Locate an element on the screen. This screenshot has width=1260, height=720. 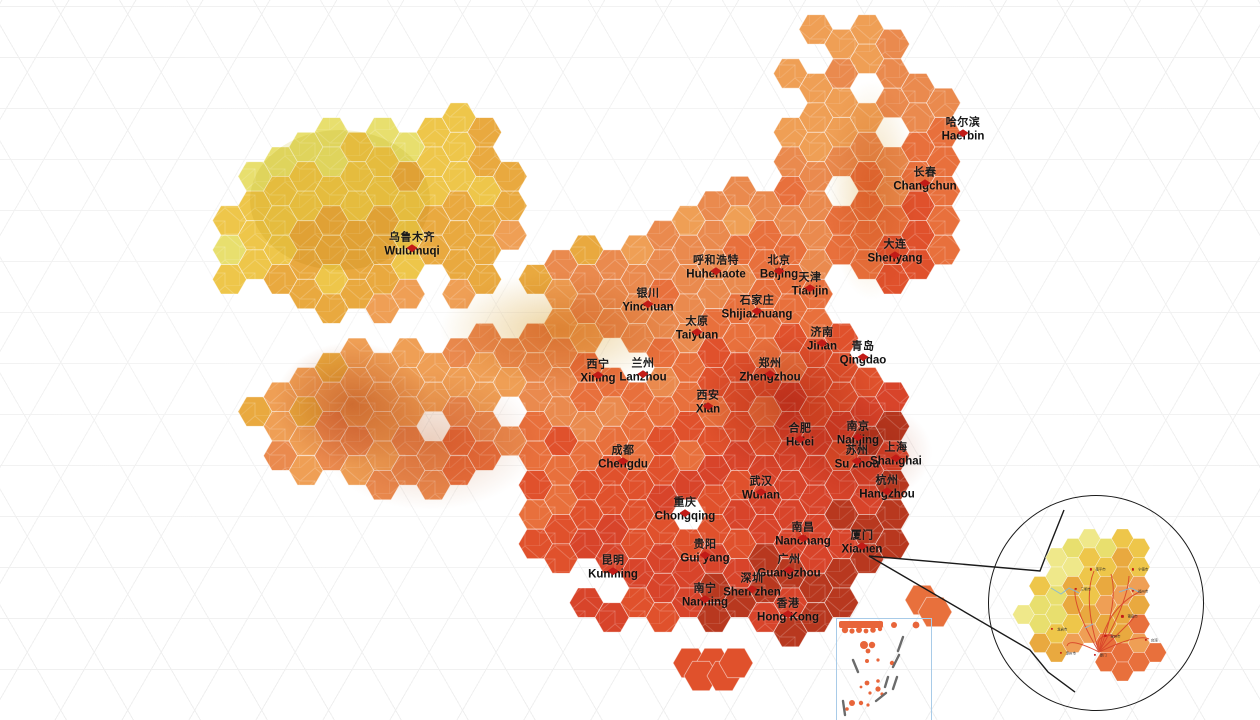
inset-city-label: 莆田市 is located at coordinates (1132, 616).